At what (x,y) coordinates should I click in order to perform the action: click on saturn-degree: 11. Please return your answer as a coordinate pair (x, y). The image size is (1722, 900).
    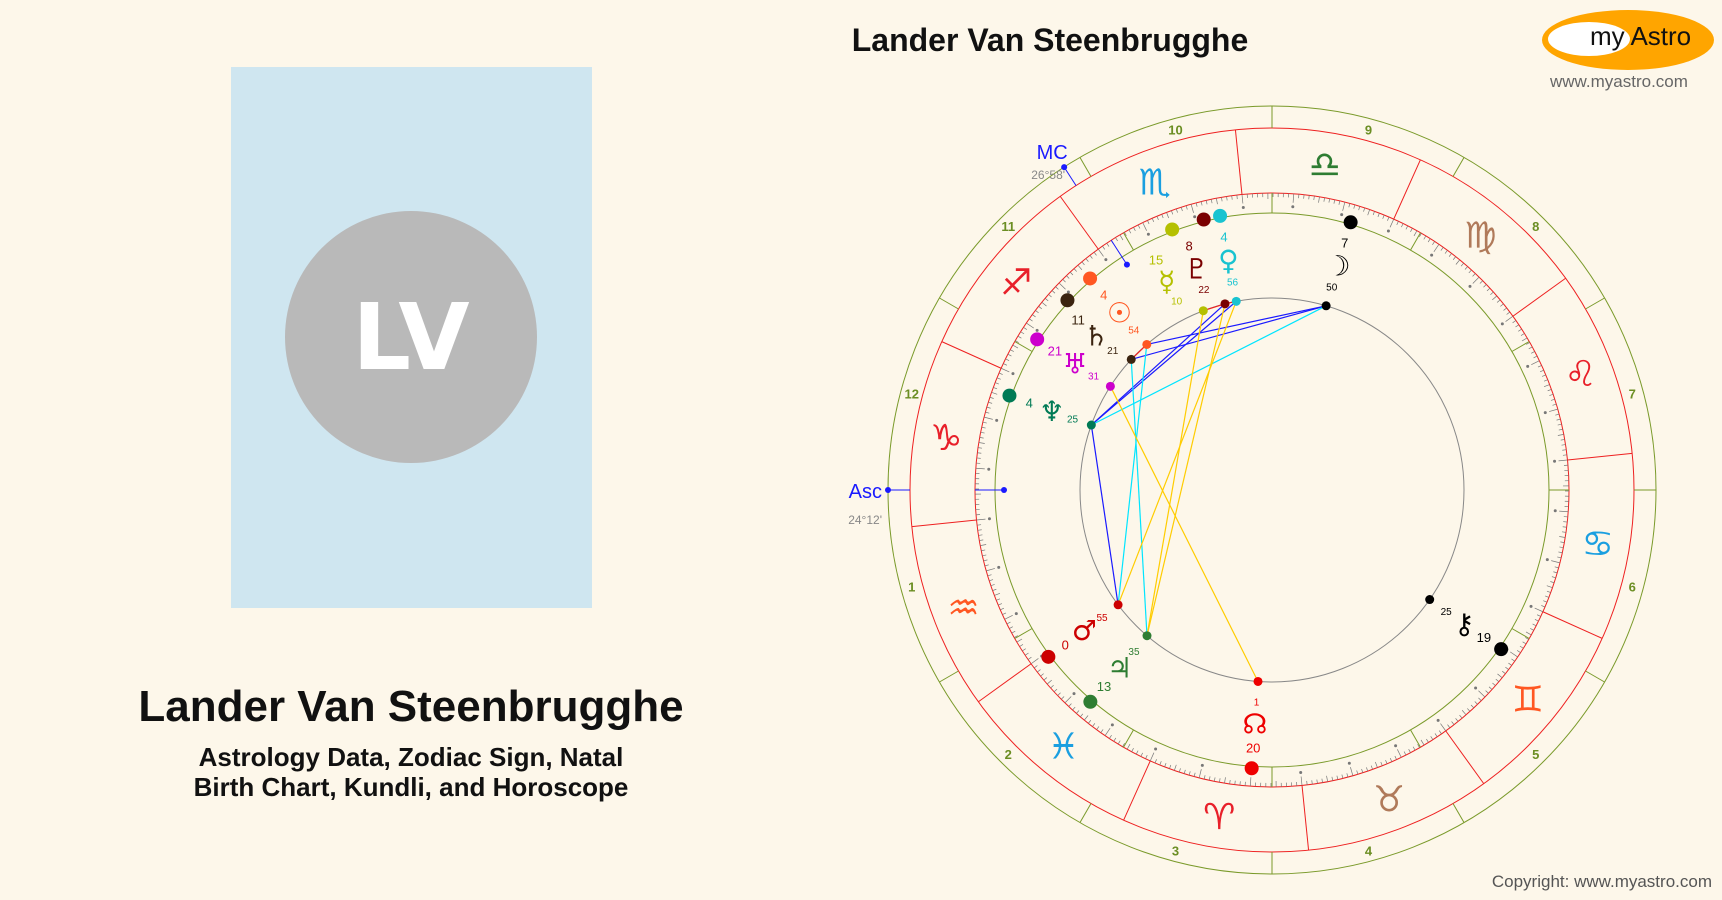
    Looking at the image, I should click on (1078, 320).